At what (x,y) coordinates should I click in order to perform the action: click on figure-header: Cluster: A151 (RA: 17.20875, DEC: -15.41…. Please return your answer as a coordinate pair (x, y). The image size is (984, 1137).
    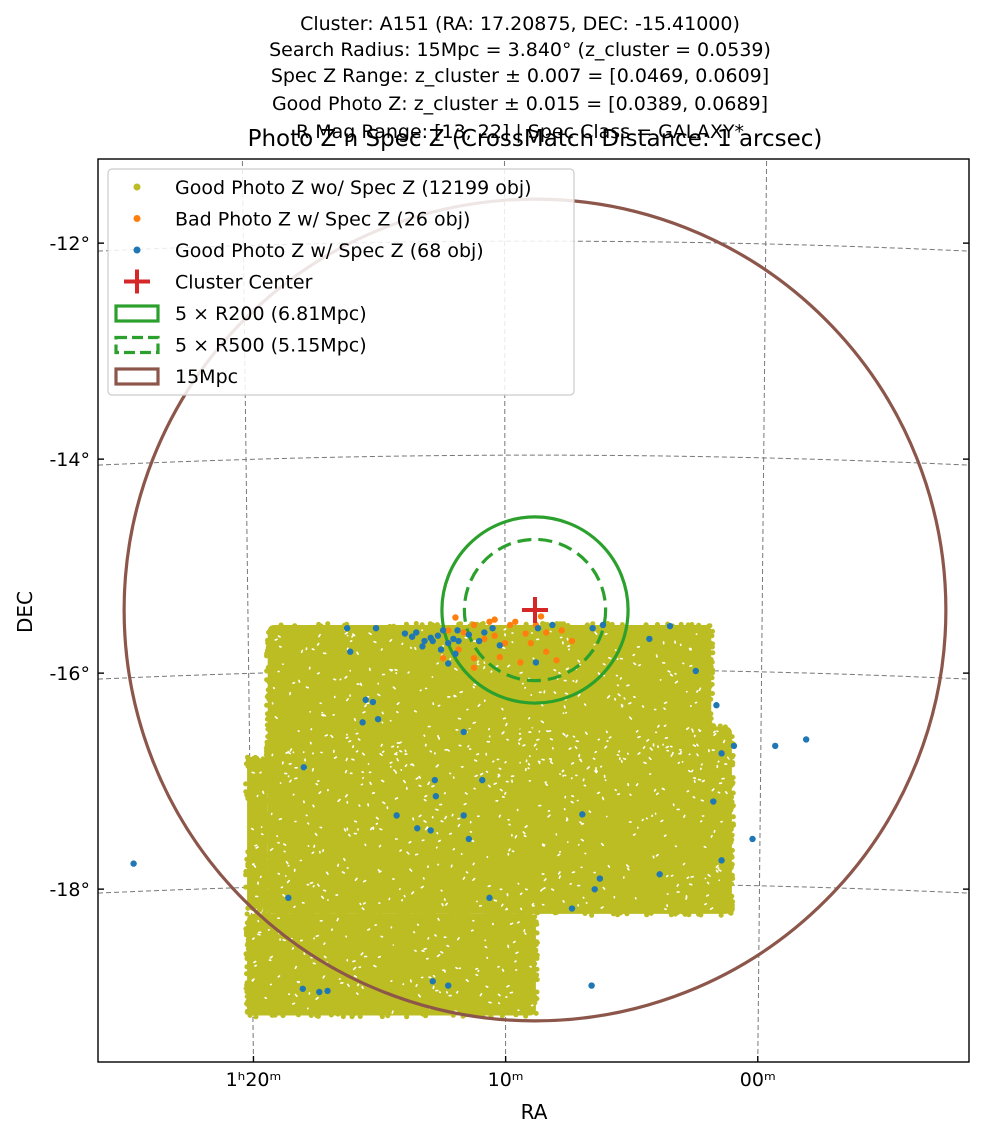
    Looking at the image, I should click on (520, 78).